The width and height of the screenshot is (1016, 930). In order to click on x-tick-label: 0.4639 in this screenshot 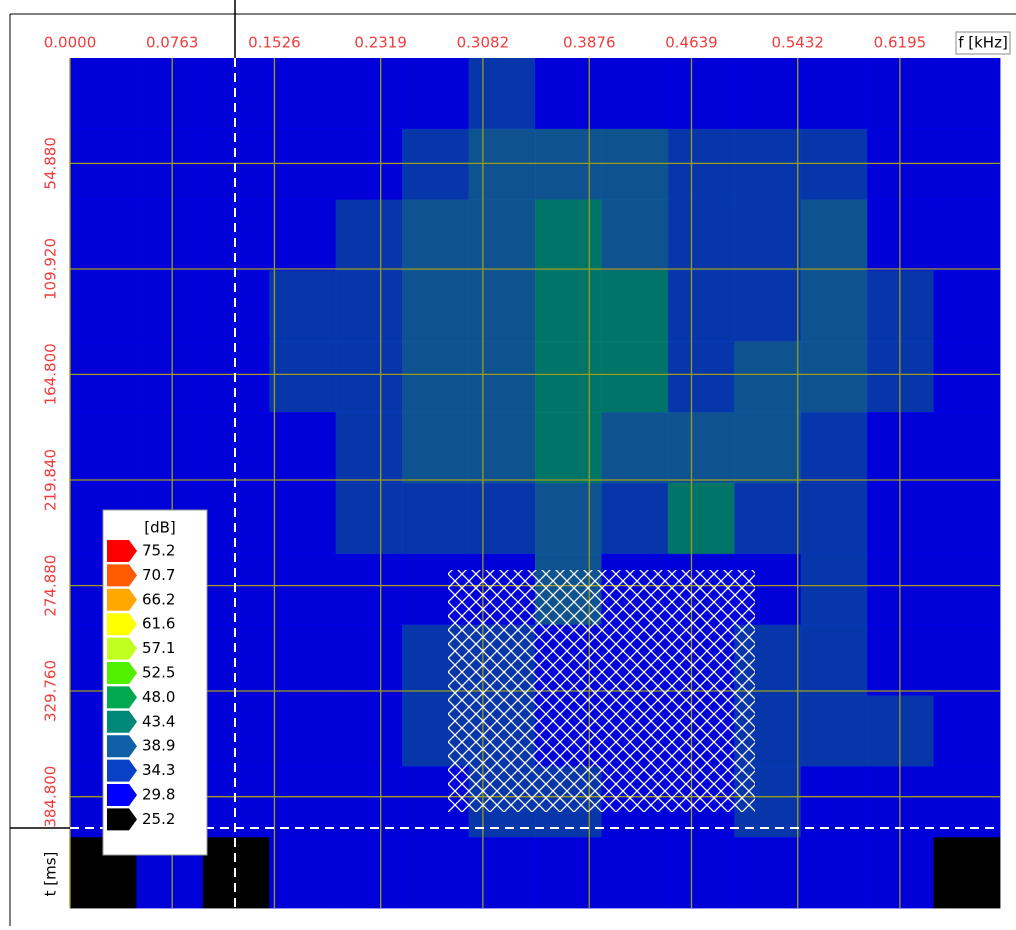, I will do `click(691, 43)`.